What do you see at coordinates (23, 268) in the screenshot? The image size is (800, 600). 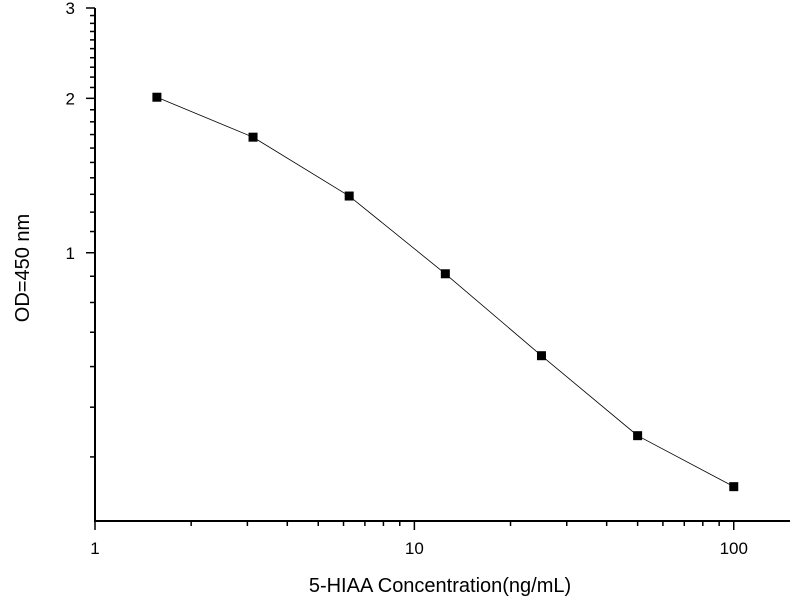 I see `y-axis-title: OD=450 nm` at bounding box center [23, 268].